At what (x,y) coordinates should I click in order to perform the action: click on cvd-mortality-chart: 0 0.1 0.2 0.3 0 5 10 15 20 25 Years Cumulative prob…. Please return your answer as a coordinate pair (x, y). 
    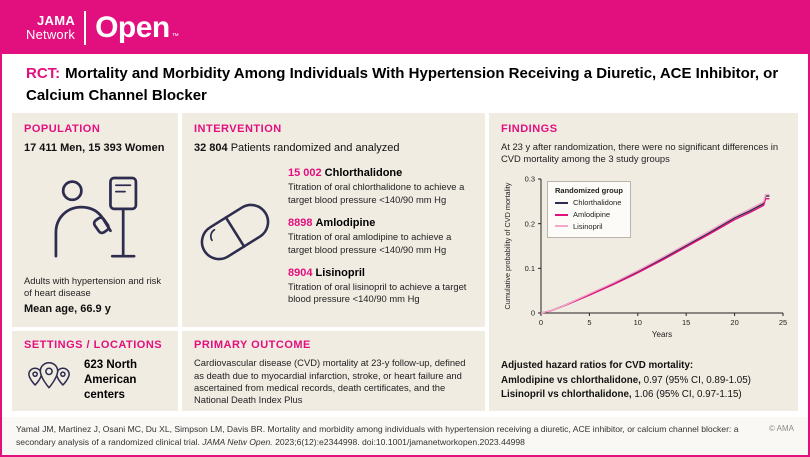
    Looking at the image, I should click on (644, 261).